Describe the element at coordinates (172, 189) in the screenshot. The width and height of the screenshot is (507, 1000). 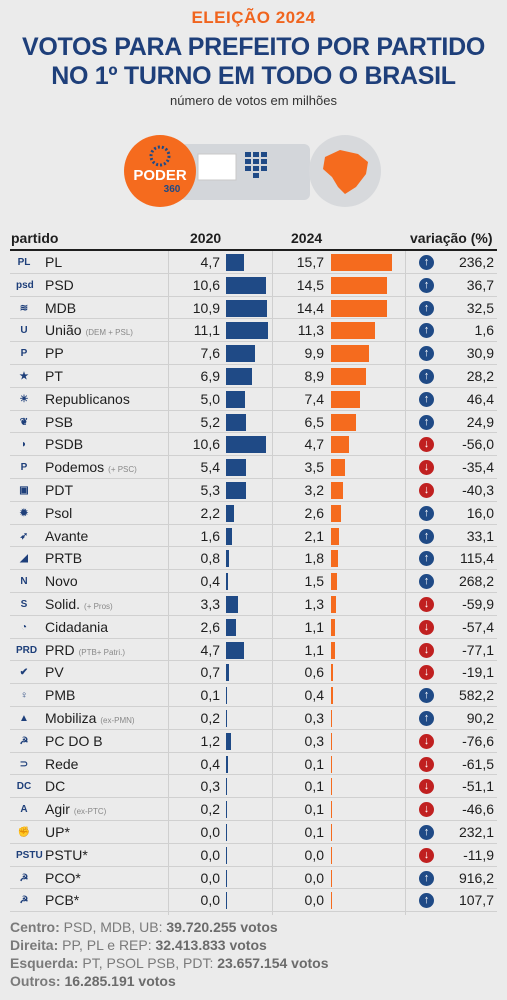
I see `logo-number: 360` at that location.